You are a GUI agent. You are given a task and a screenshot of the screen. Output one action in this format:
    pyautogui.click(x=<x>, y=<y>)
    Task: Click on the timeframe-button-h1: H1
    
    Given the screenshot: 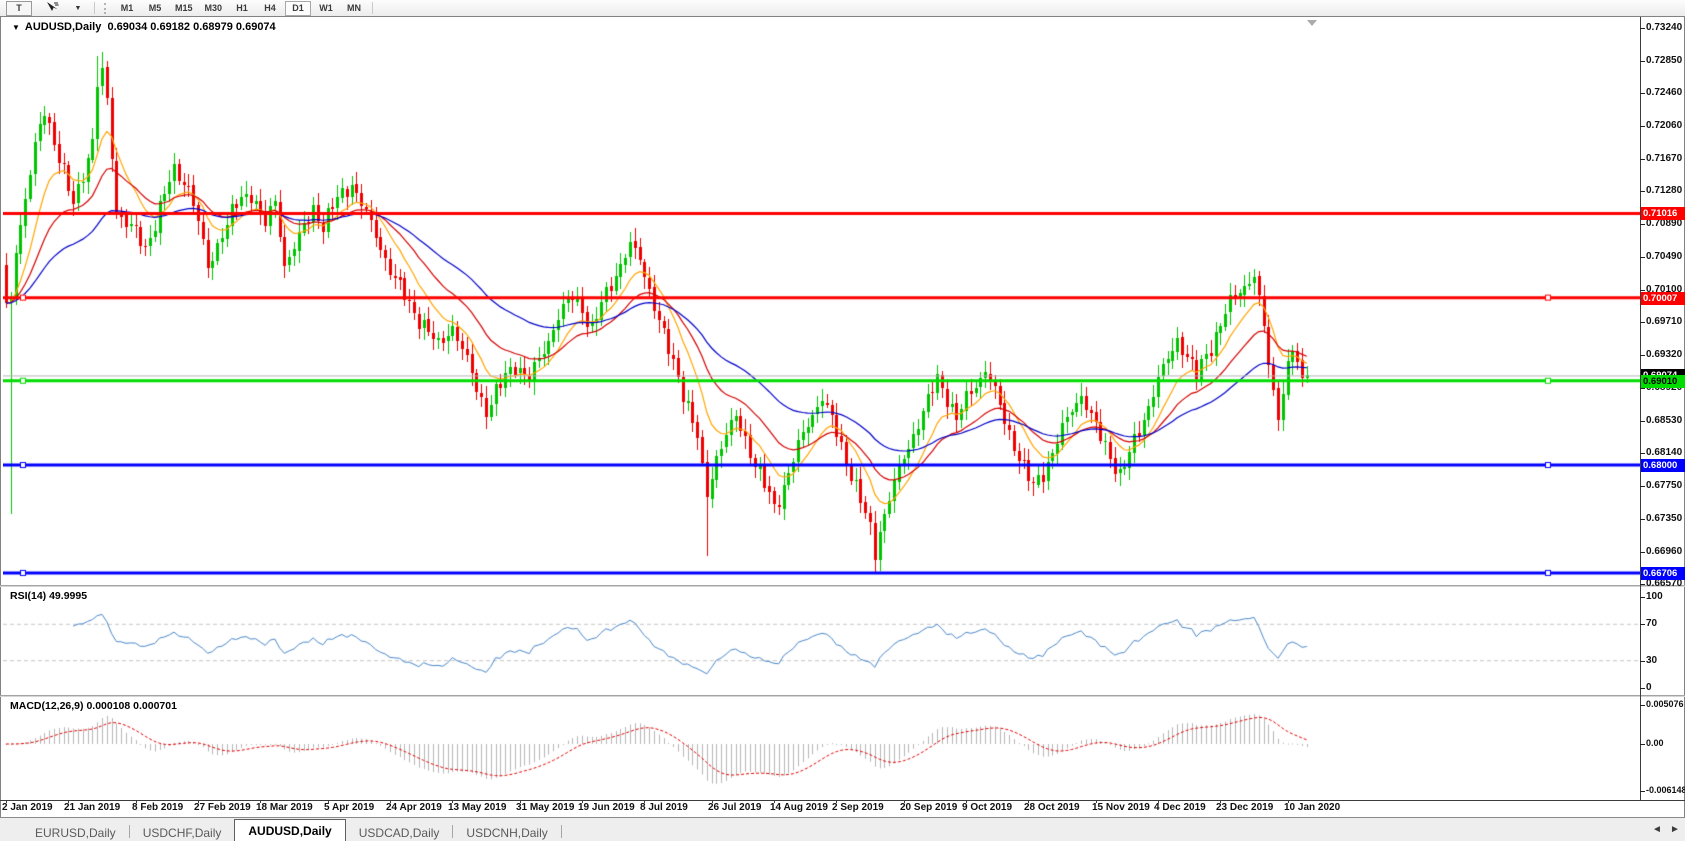 What is the action you would take?
    pyautogui.click(x=242, y=8)
    